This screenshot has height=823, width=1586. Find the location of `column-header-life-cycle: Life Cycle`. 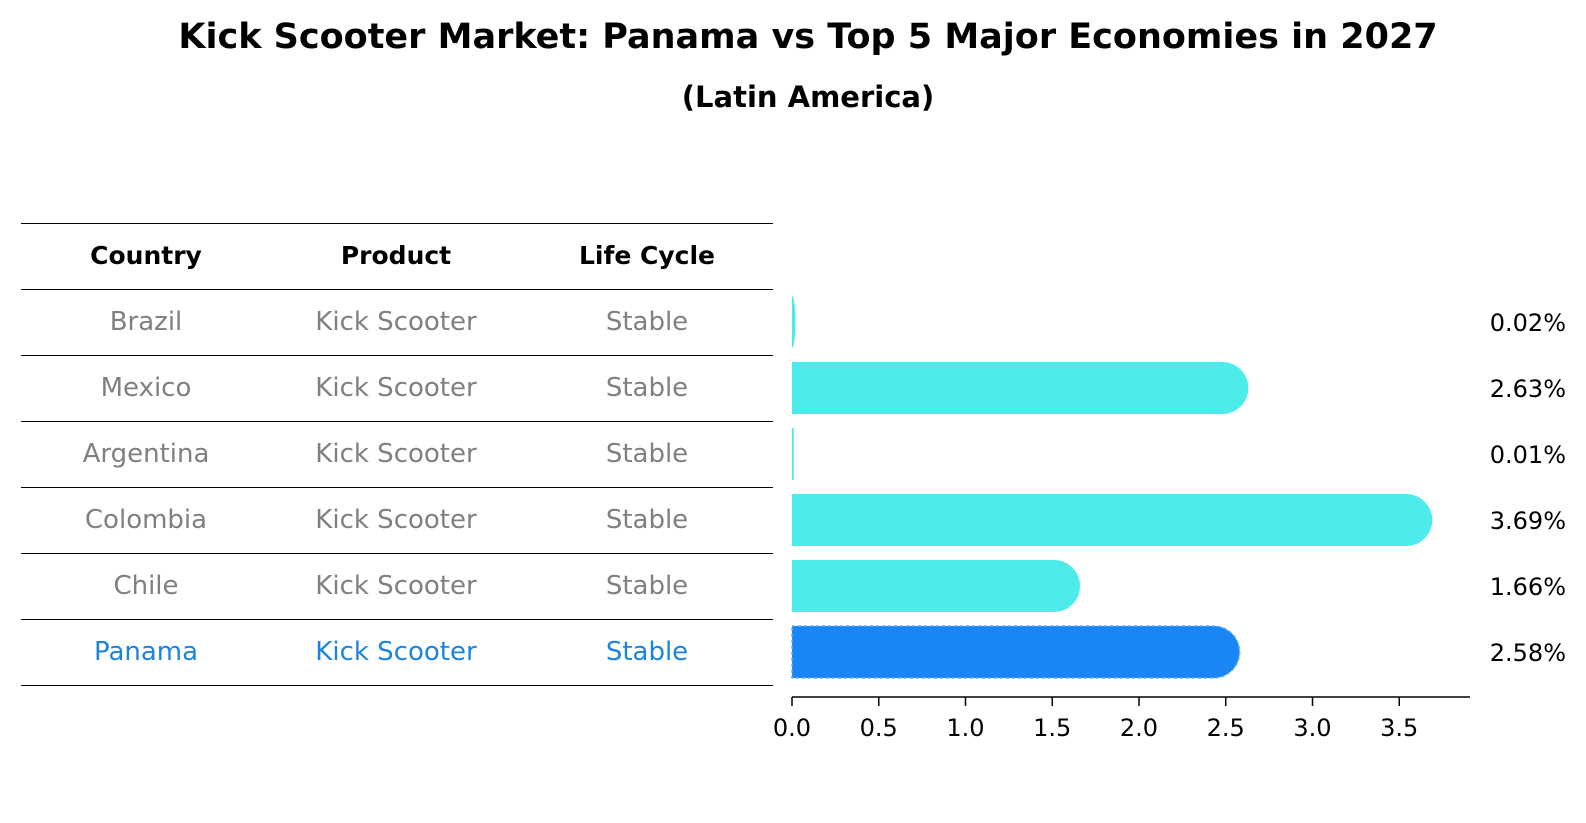

column-header-life-cycle: Life Cycle is located at coordinates (647, 255).